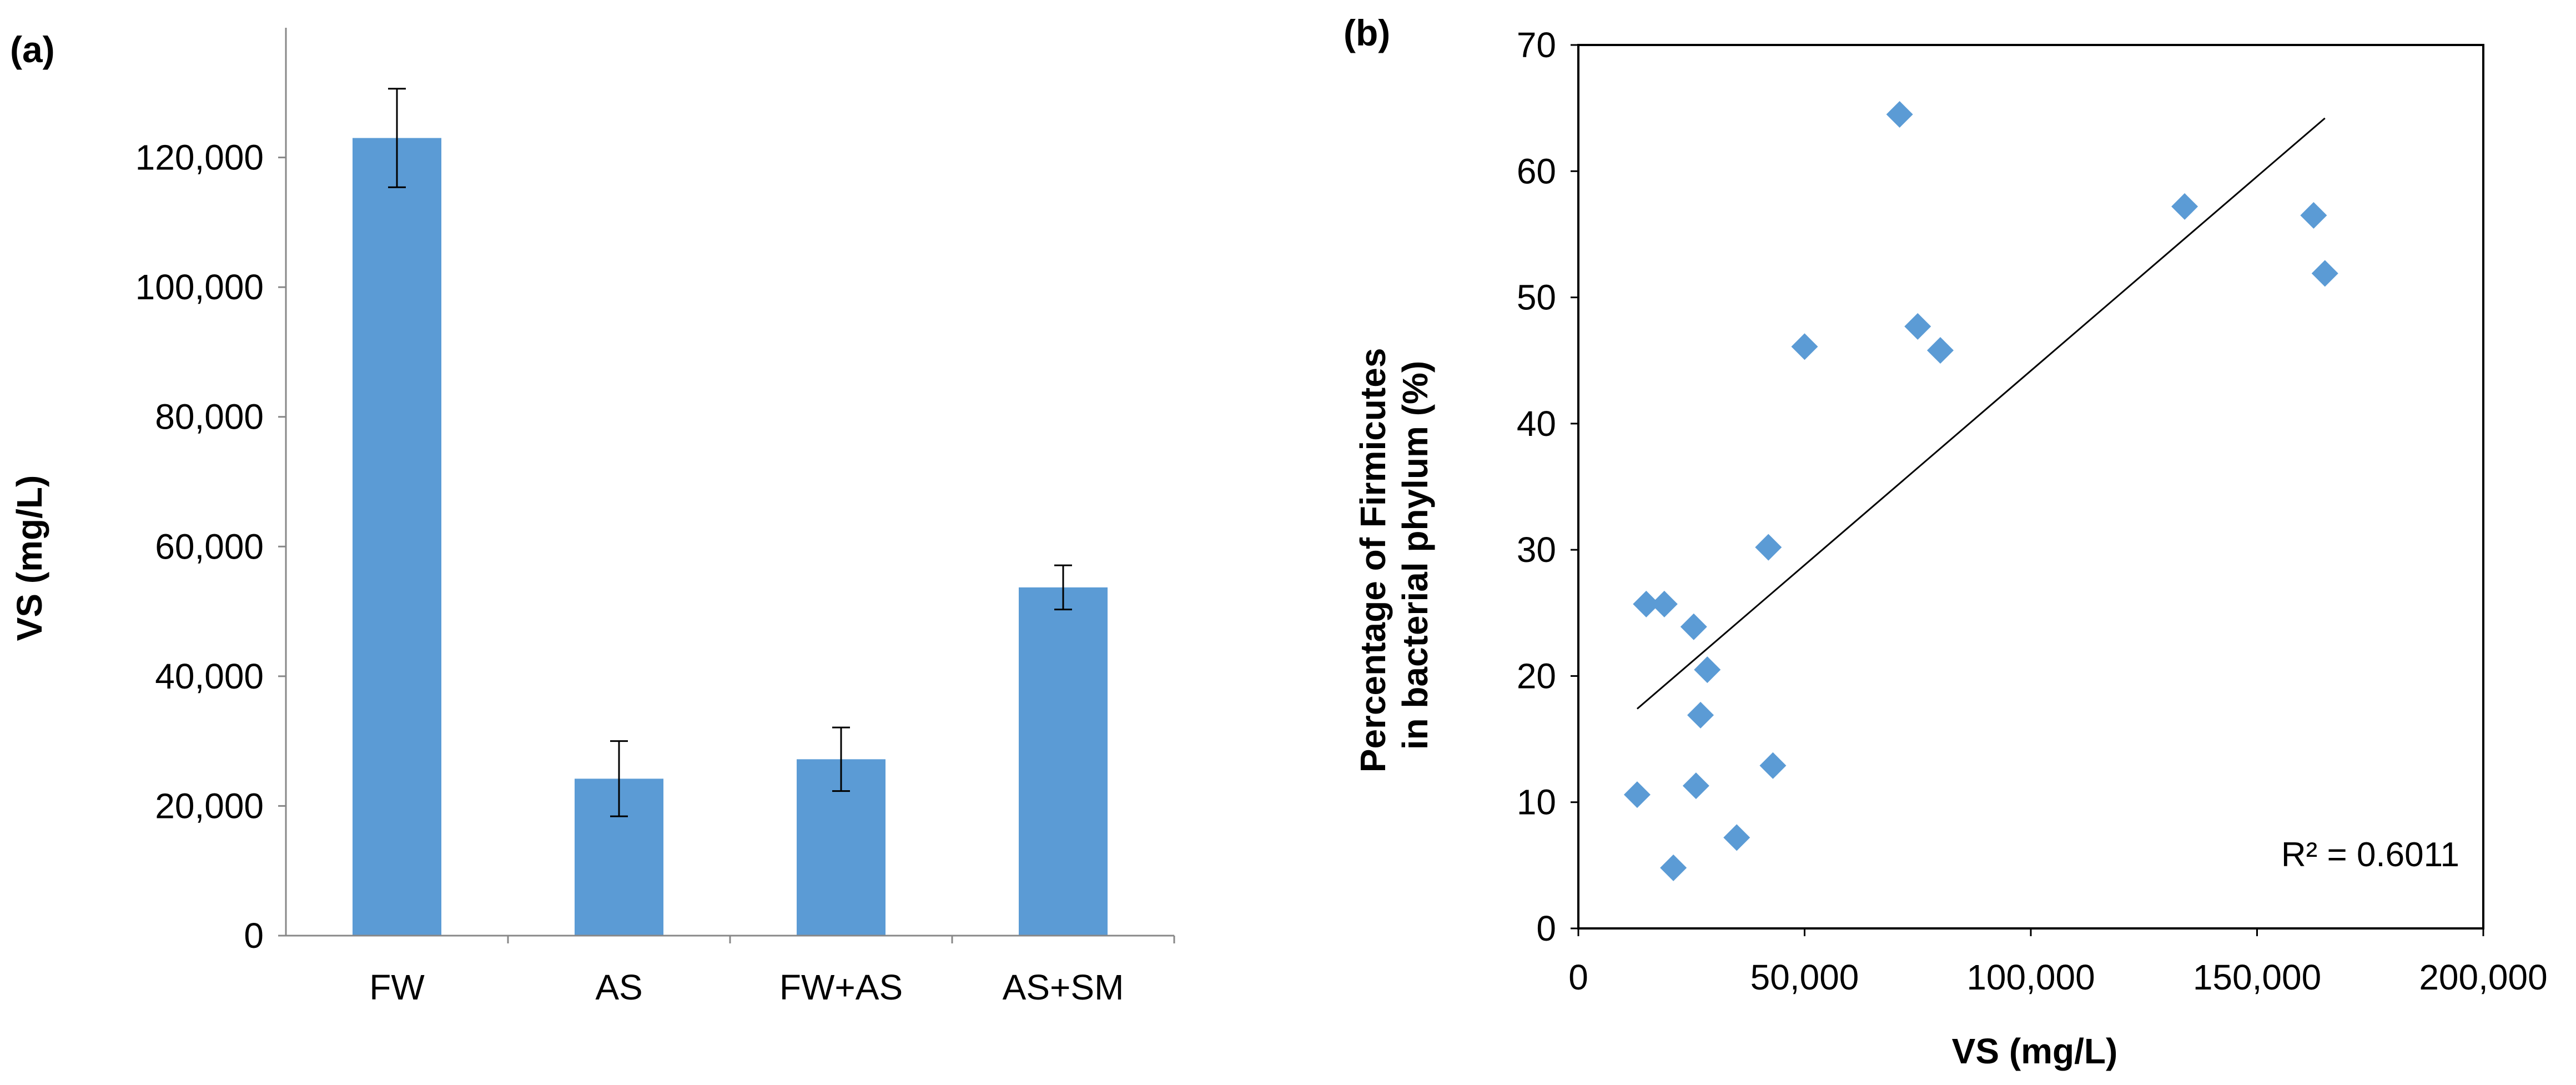  I want to click on y-tick-label-b: 30, so click(1536, 550).